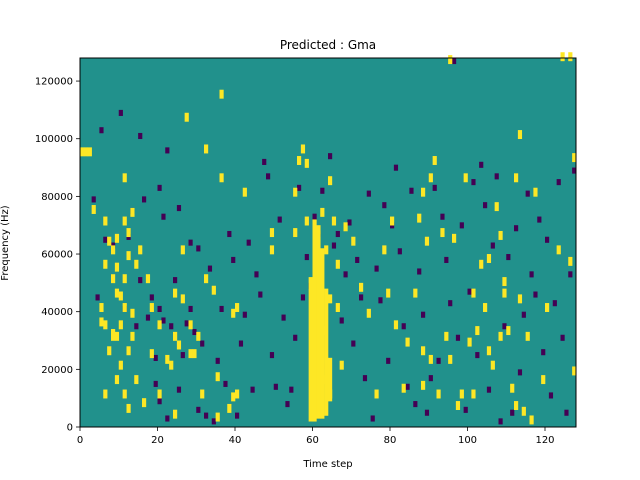  Describe the element at coordinates (157, 440) in the screenshot. I see `x-tick-label: 20` at that location.